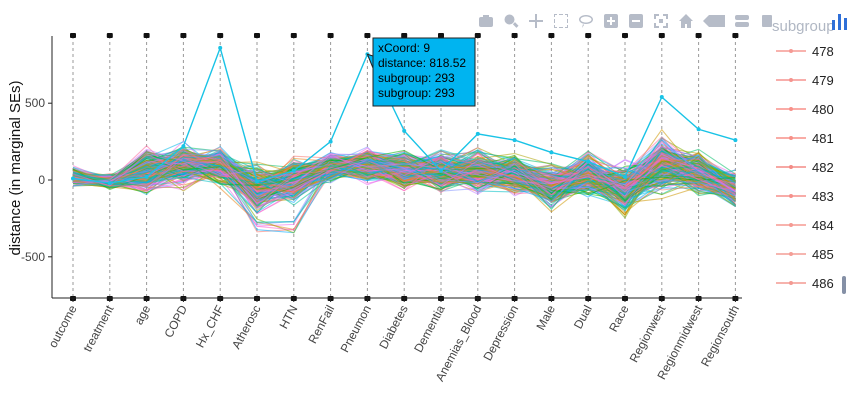 The image size is (855, 407). I want to click on top-marker-Regionsouth, so click(735, 35).